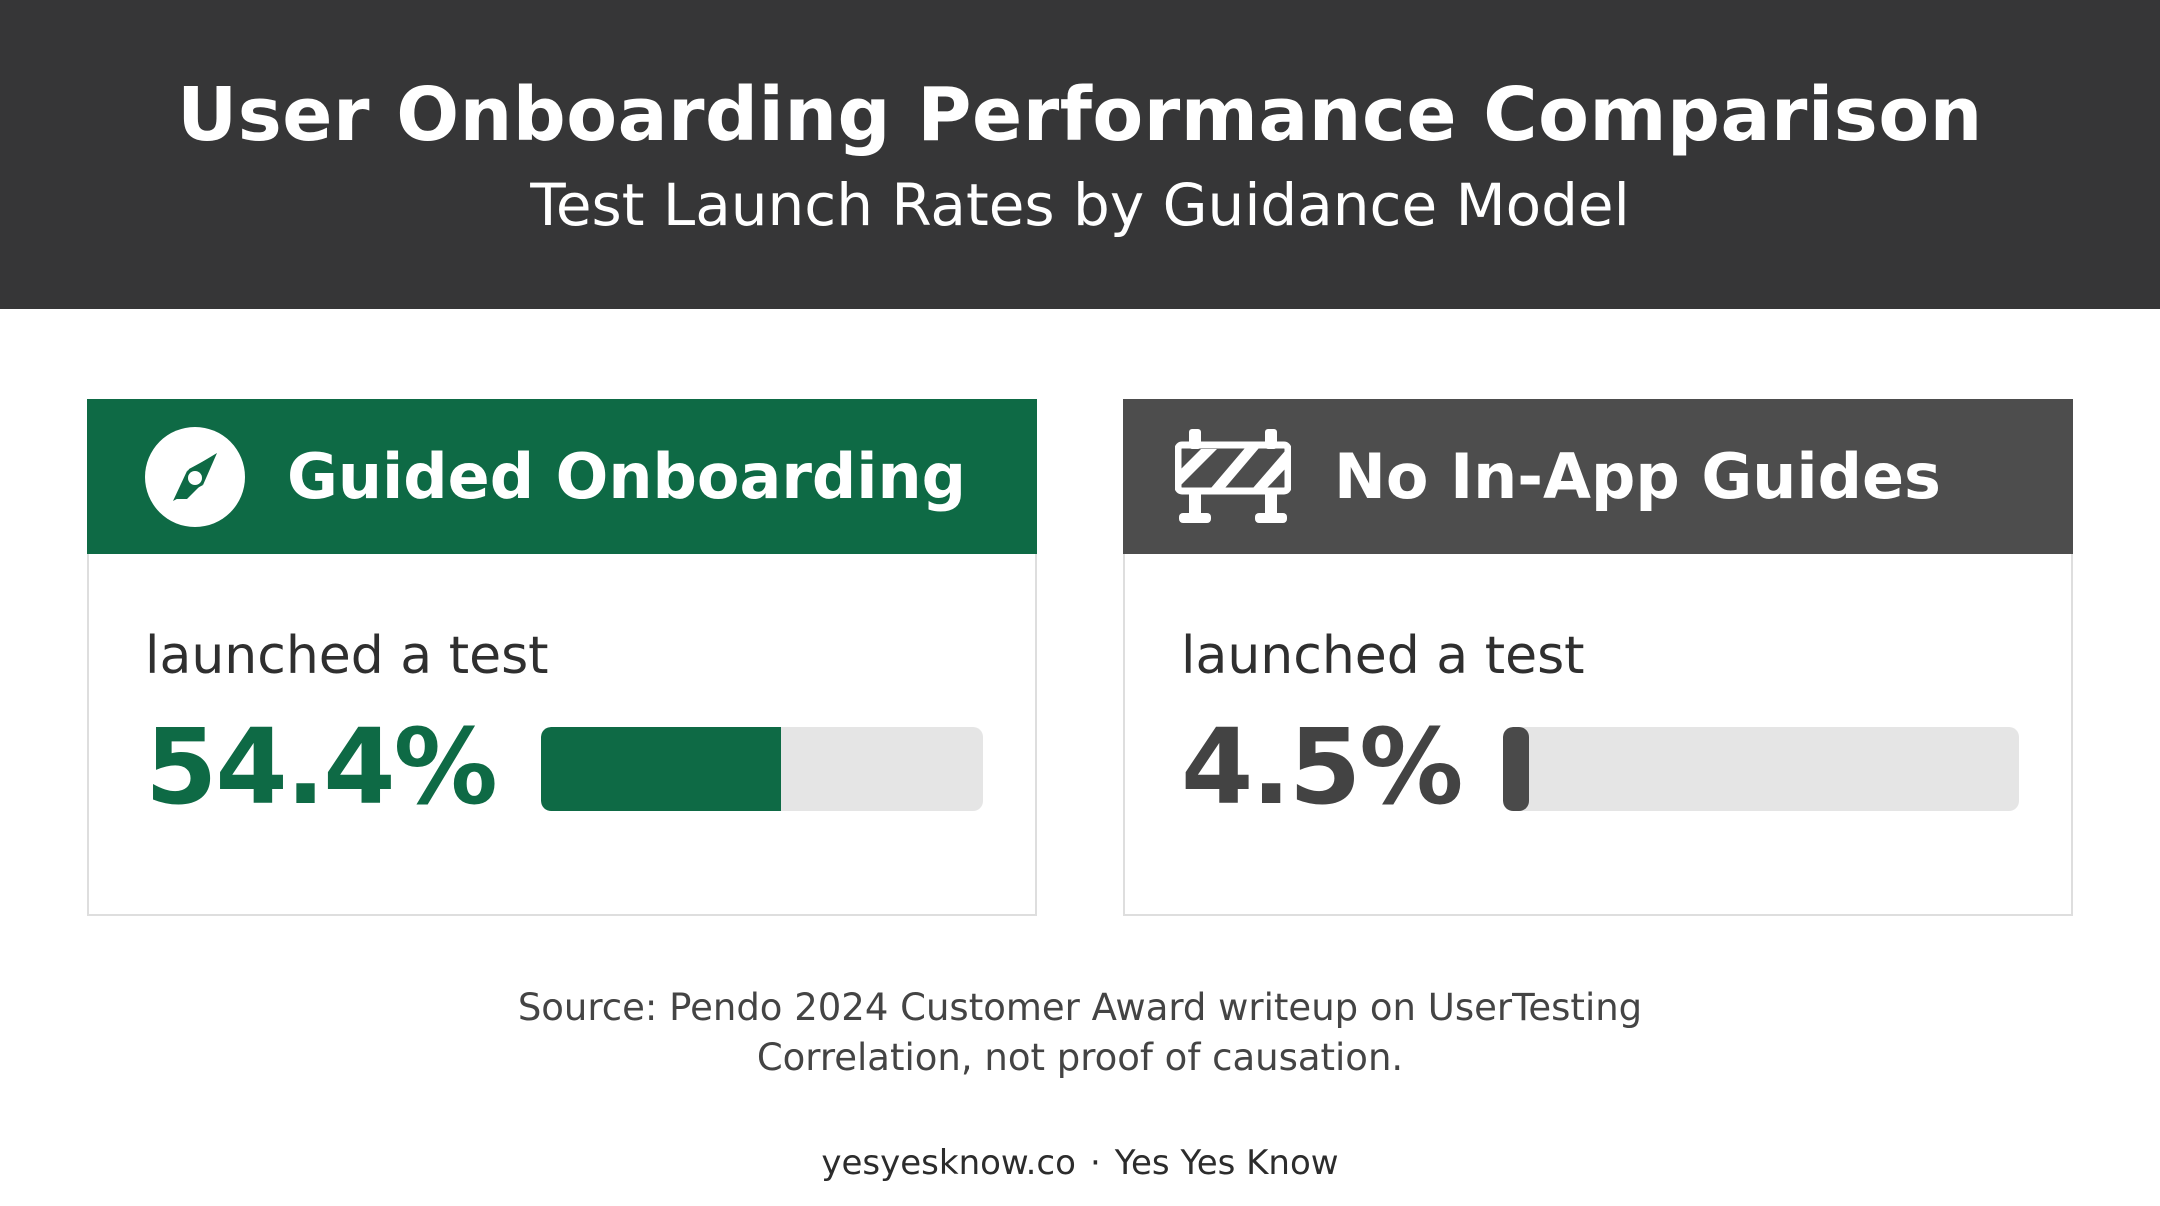 The height and width of the screenshot is (1206, 2160). I want to click on guided-onboarding-card-header: Guided Onboarding, so click(562, 476).